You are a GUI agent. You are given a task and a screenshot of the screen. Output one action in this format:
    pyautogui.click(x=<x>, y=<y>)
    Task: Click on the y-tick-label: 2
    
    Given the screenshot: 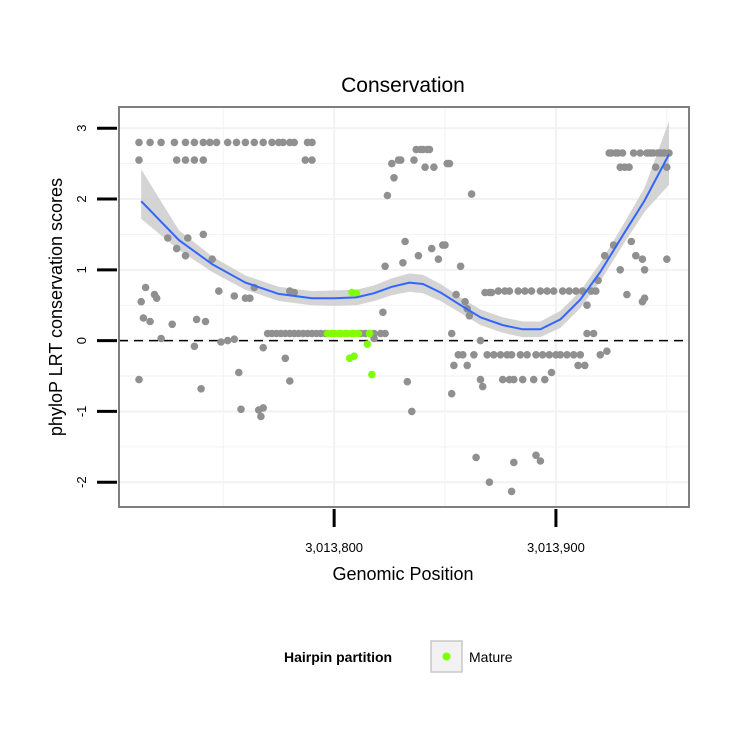 What is the action you would take?
    pyautogui.click(x=81, y=198)
    